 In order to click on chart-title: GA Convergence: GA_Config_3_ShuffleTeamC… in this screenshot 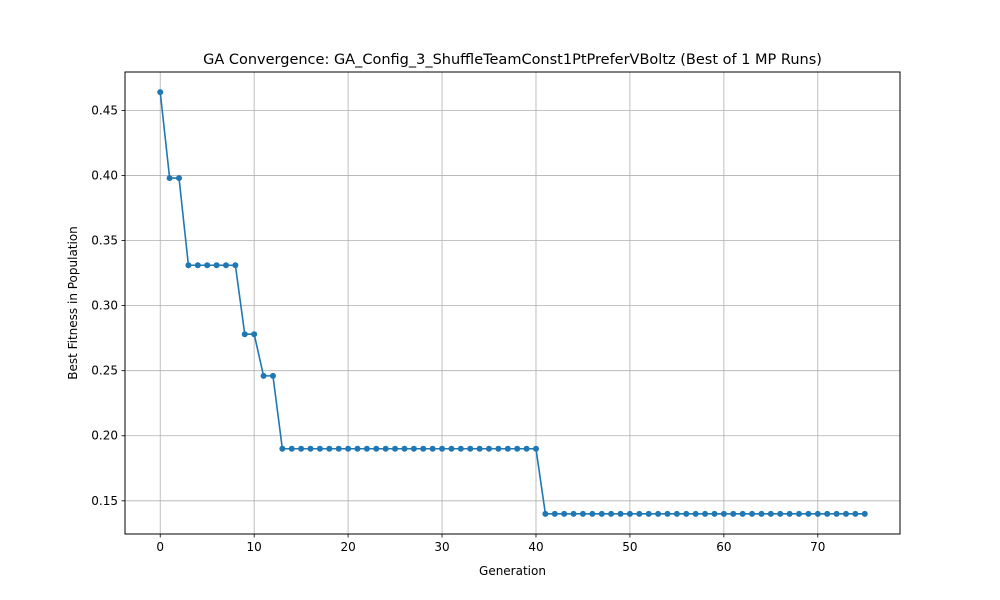, I will do `click(512, 60)`.